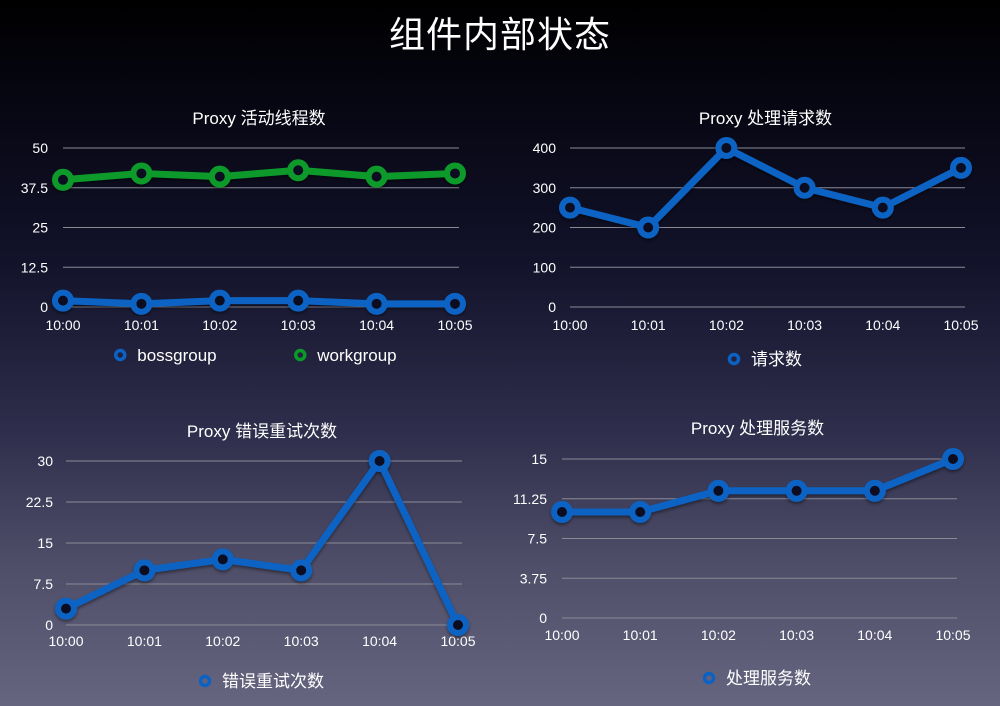 The height and width of the screenshot is (706, 1000). What do you see at coordinates (262, 543) in the screenshot?
I see `series-错误重试次数` at bounding box center [262, 543].